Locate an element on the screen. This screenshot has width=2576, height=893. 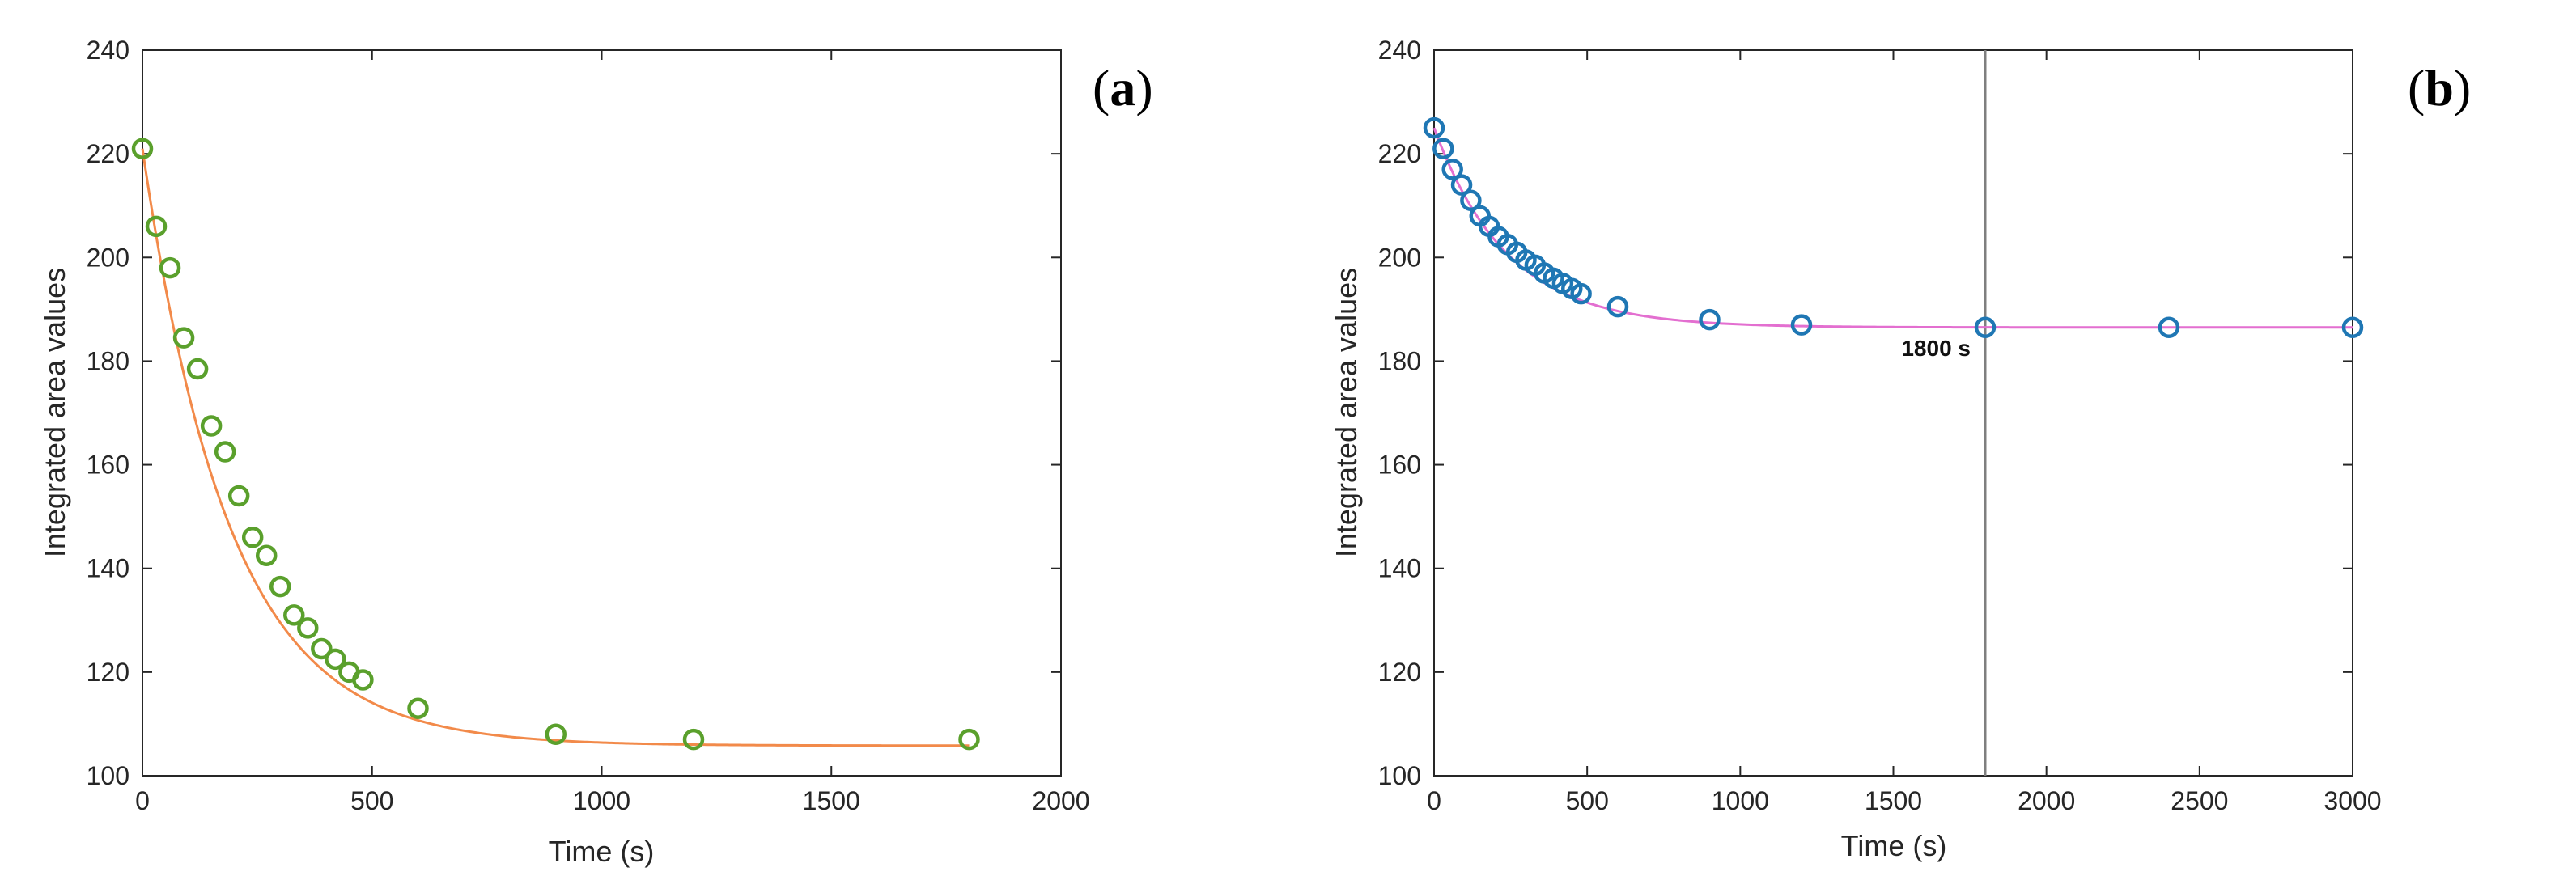
panel-b-x-axis-title: Time (s) is located at coordinates (1894, 845).